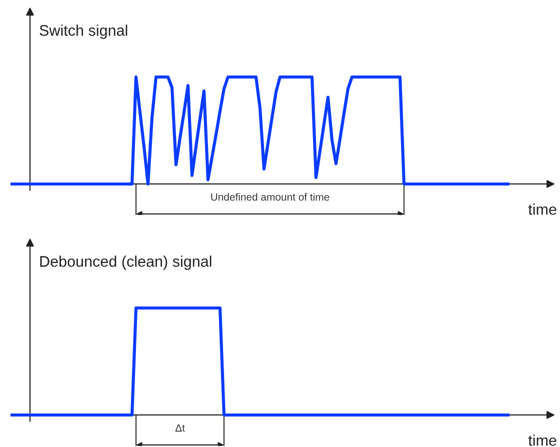 This screenshot has width=560, height=447. Describe the element at coordinates (126, 263) in the screenshot. I see `chart-title: Debounced (clean) signal` at that location.